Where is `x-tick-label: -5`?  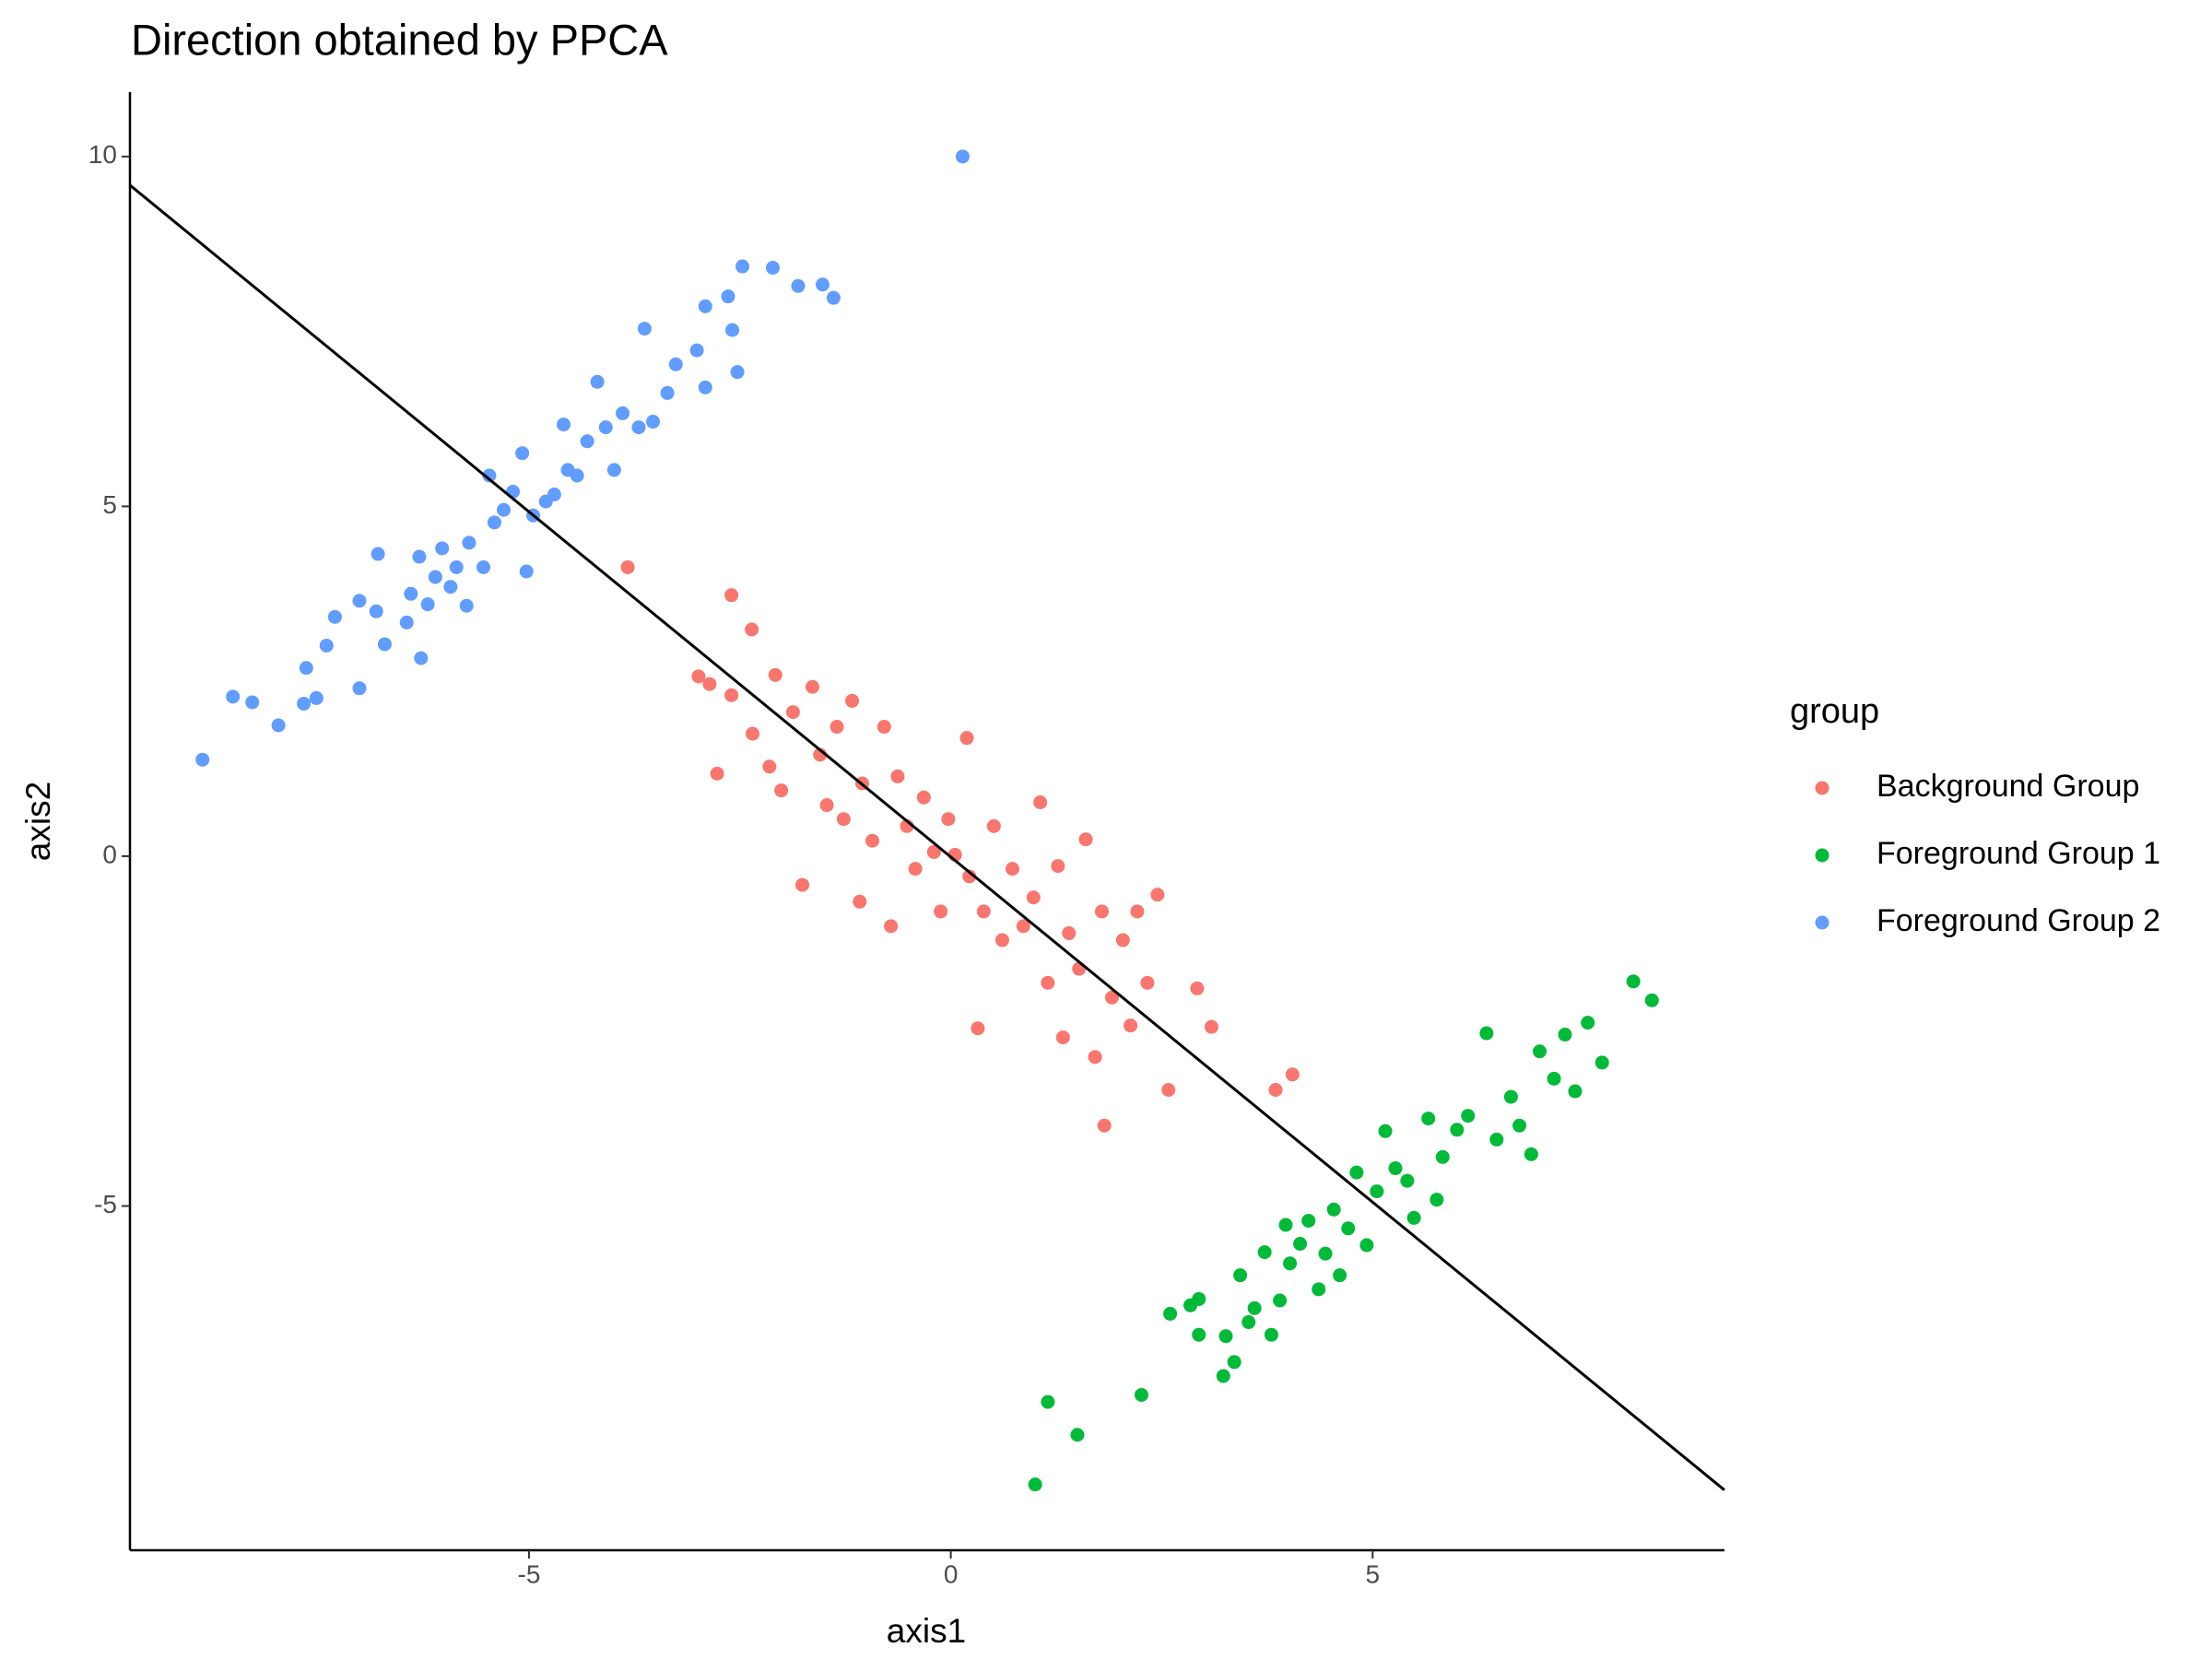
x-tick-label: -5 is located at coordinates (529, 1573).